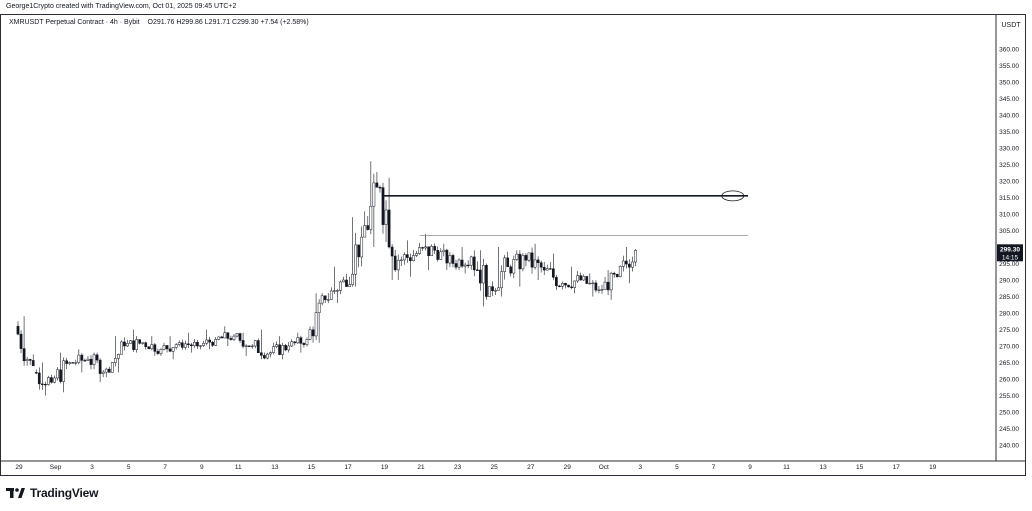 This screenshot has width=1032, height=511. What do you see at coordinates (202, 467) in the screenshot?
I see `time-tick-label: 9` at bounding box center [202, 467].